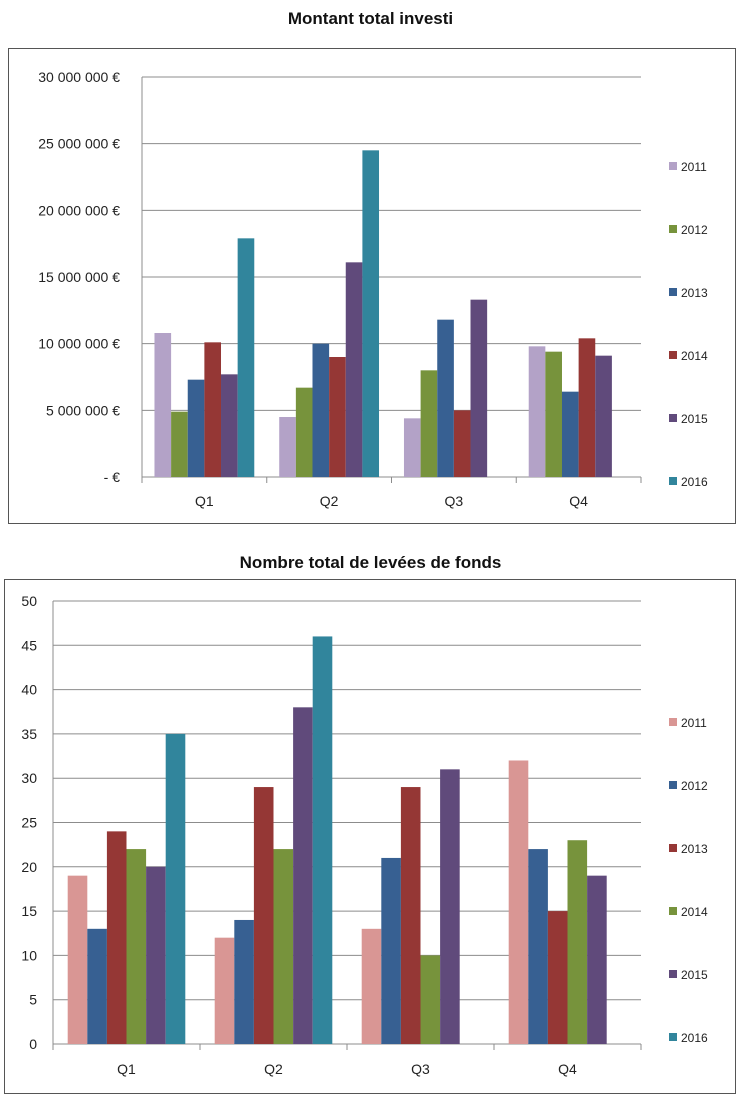 The height and width of the screenshot is (1099, 741). Describe the element at coordinates (673, 166) in the screenshot. I see `chart-1-legend-swatch-2011` at that location.